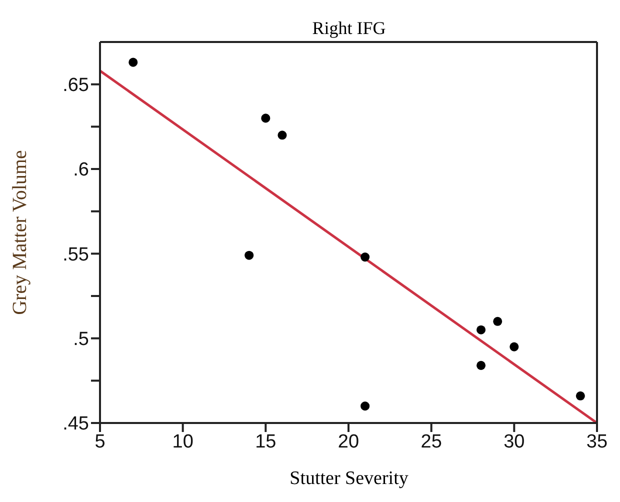 The height and width of the screenshot is (502, 620). What do you see at coordinates (349, 441) in the screenshot?
I see `x-tick-label: 20` at bounding box center [349, 441].